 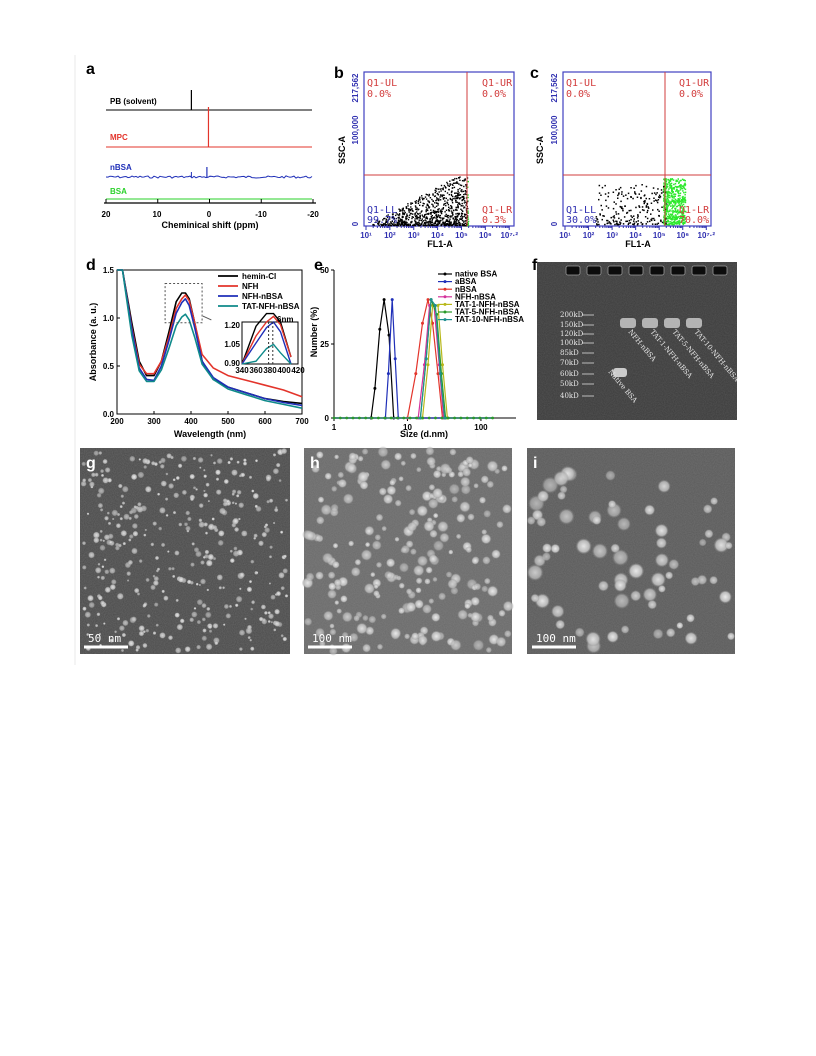 I want to click on d-xlabel: Wavelength (nm), so click(x=210, y=434).